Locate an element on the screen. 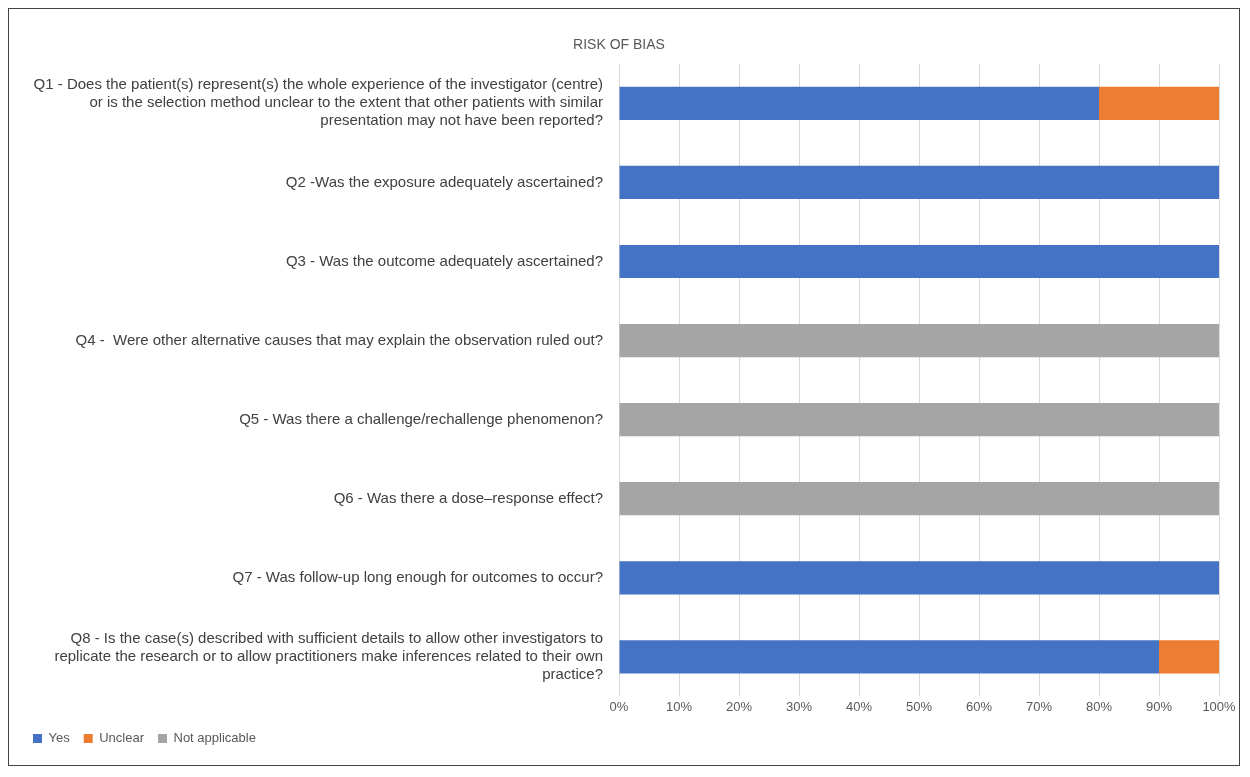  x-tick-label: 90% is located at coordinates (1159, 706).